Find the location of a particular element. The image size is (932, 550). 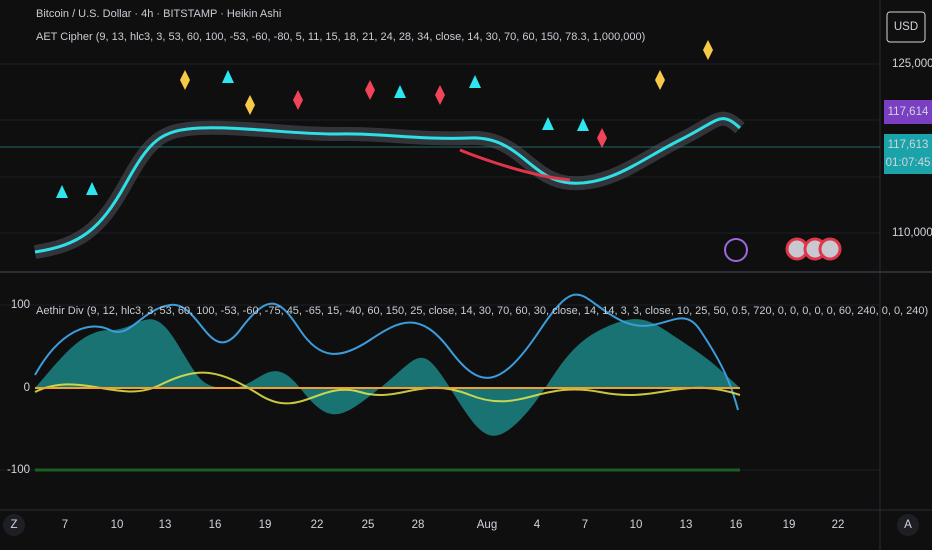

last-price-tag is located at coordinates (908, 112).